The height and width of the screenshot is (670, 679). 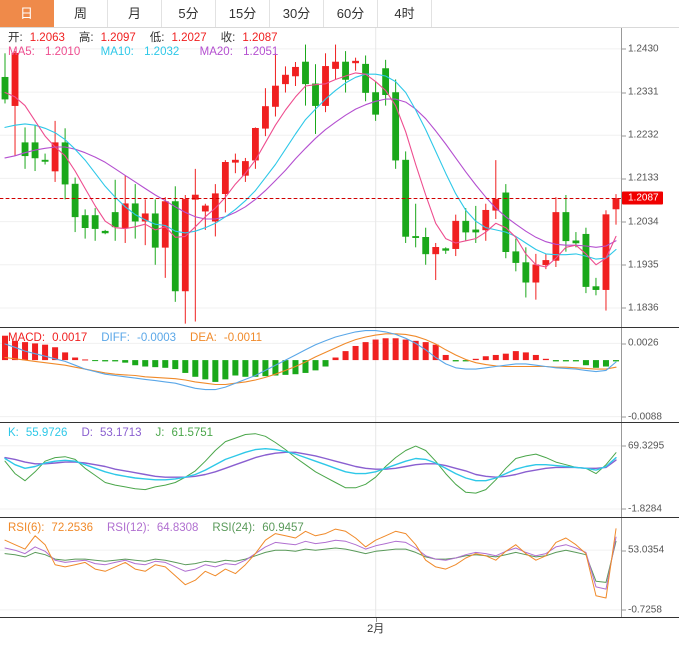 I want to click on timeframe-tabbar: 日周月 5分 15分 30分 60分 4时, so click(x=339, y=14).